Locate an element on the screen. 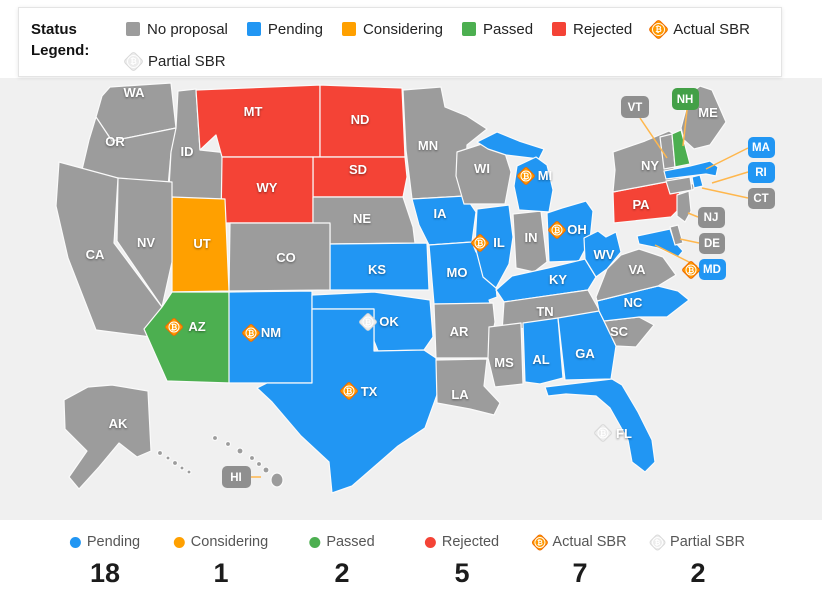 The image size is (822, 601). state-NH is located at coordinates (681, 148).